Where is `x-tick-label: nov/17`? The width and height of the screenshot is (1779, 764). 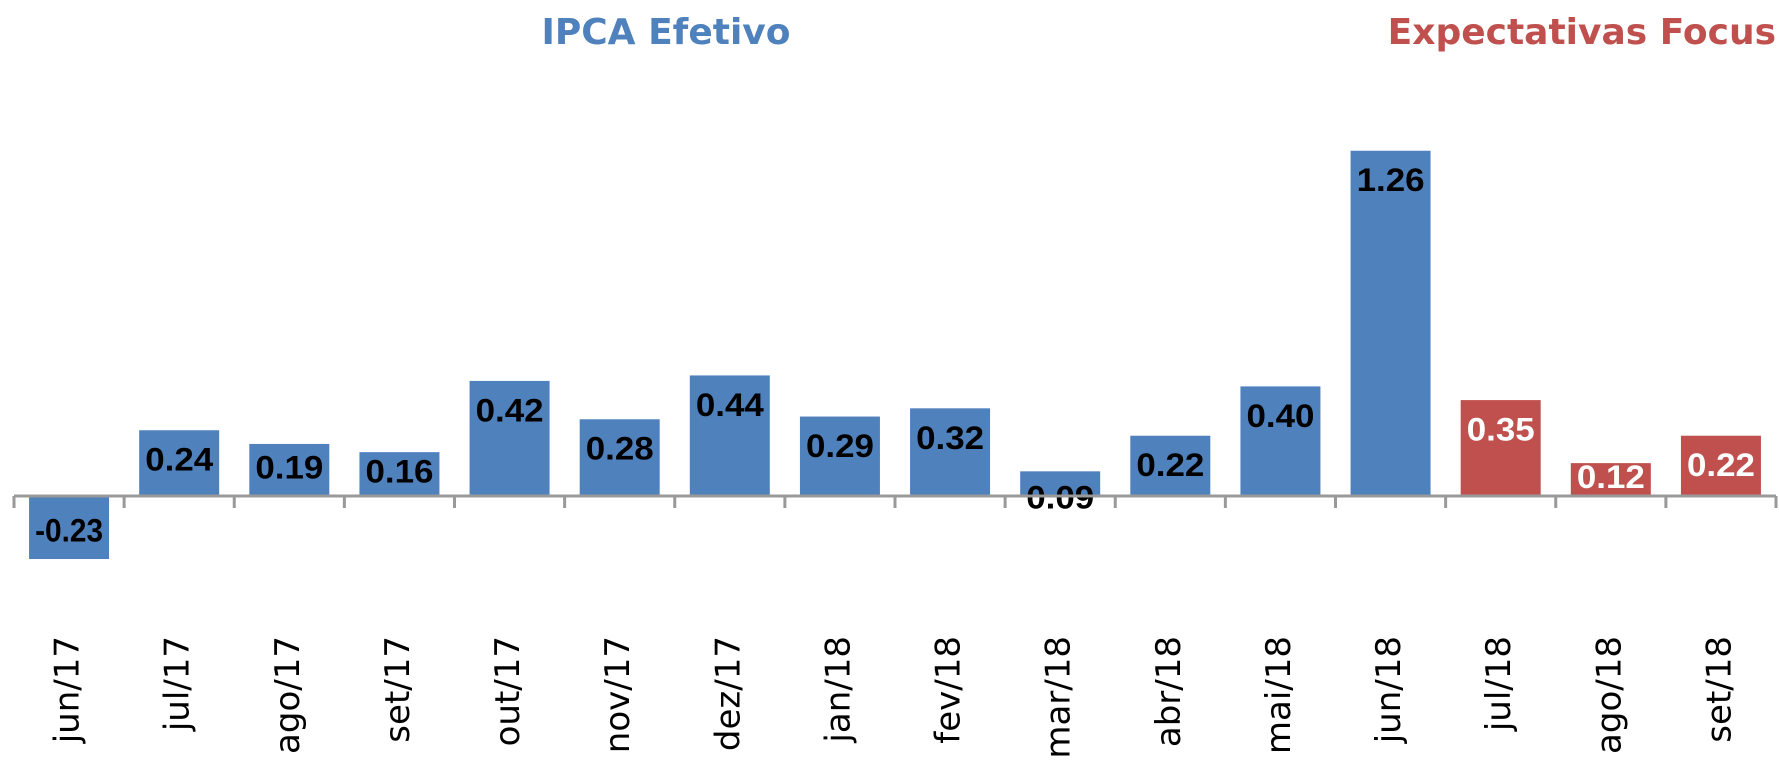 x-tick-label: nov/17 is located at coordinates (618, 694).